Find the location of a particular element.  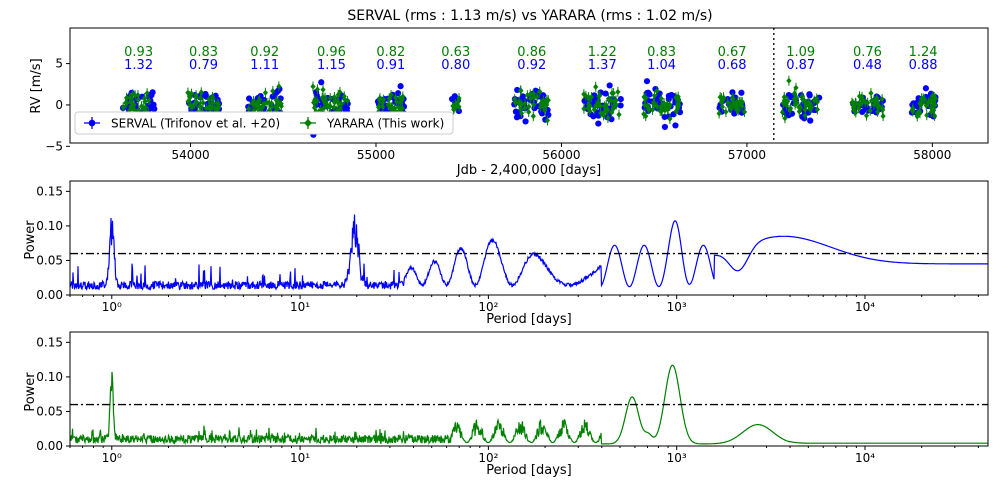

season-serval-rms: 0.48 is located at coordinates (867, 65).